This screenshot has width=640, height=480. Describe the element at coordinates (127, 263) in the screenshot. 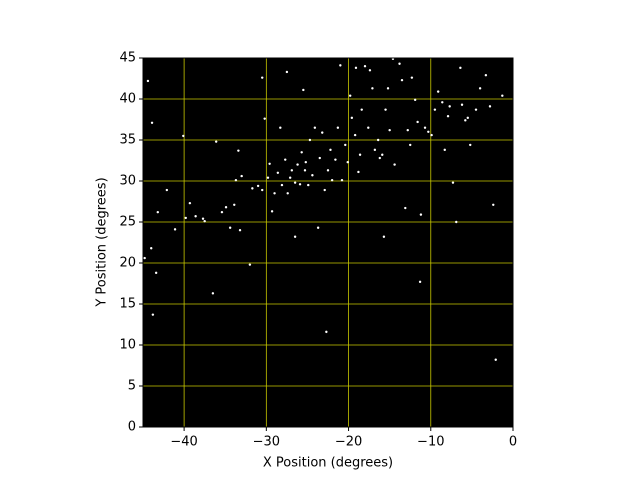

I see `y-tick-label: 20` at that location.